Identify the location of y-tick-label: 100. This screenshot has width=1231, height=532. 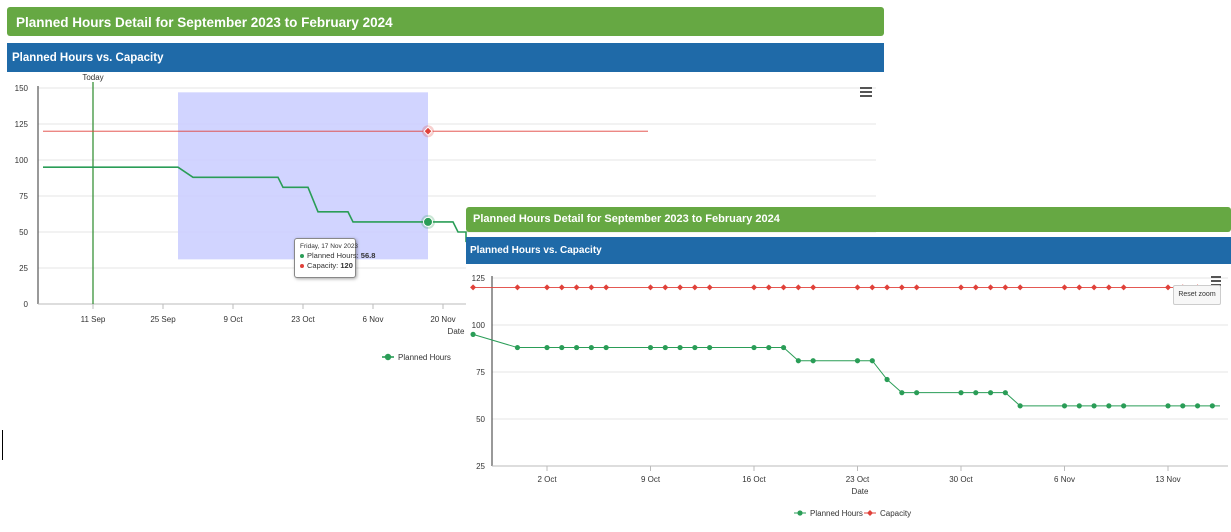
(22, 160).